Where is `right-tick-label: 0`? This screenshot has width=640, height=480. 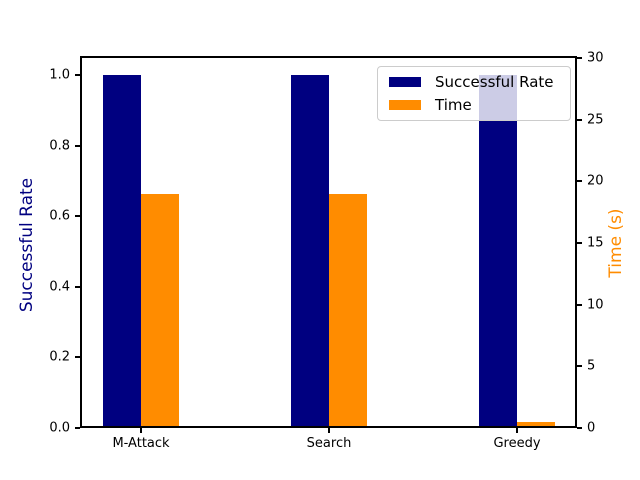 right-tick-label: 0 is located at coordinates (591, 428).